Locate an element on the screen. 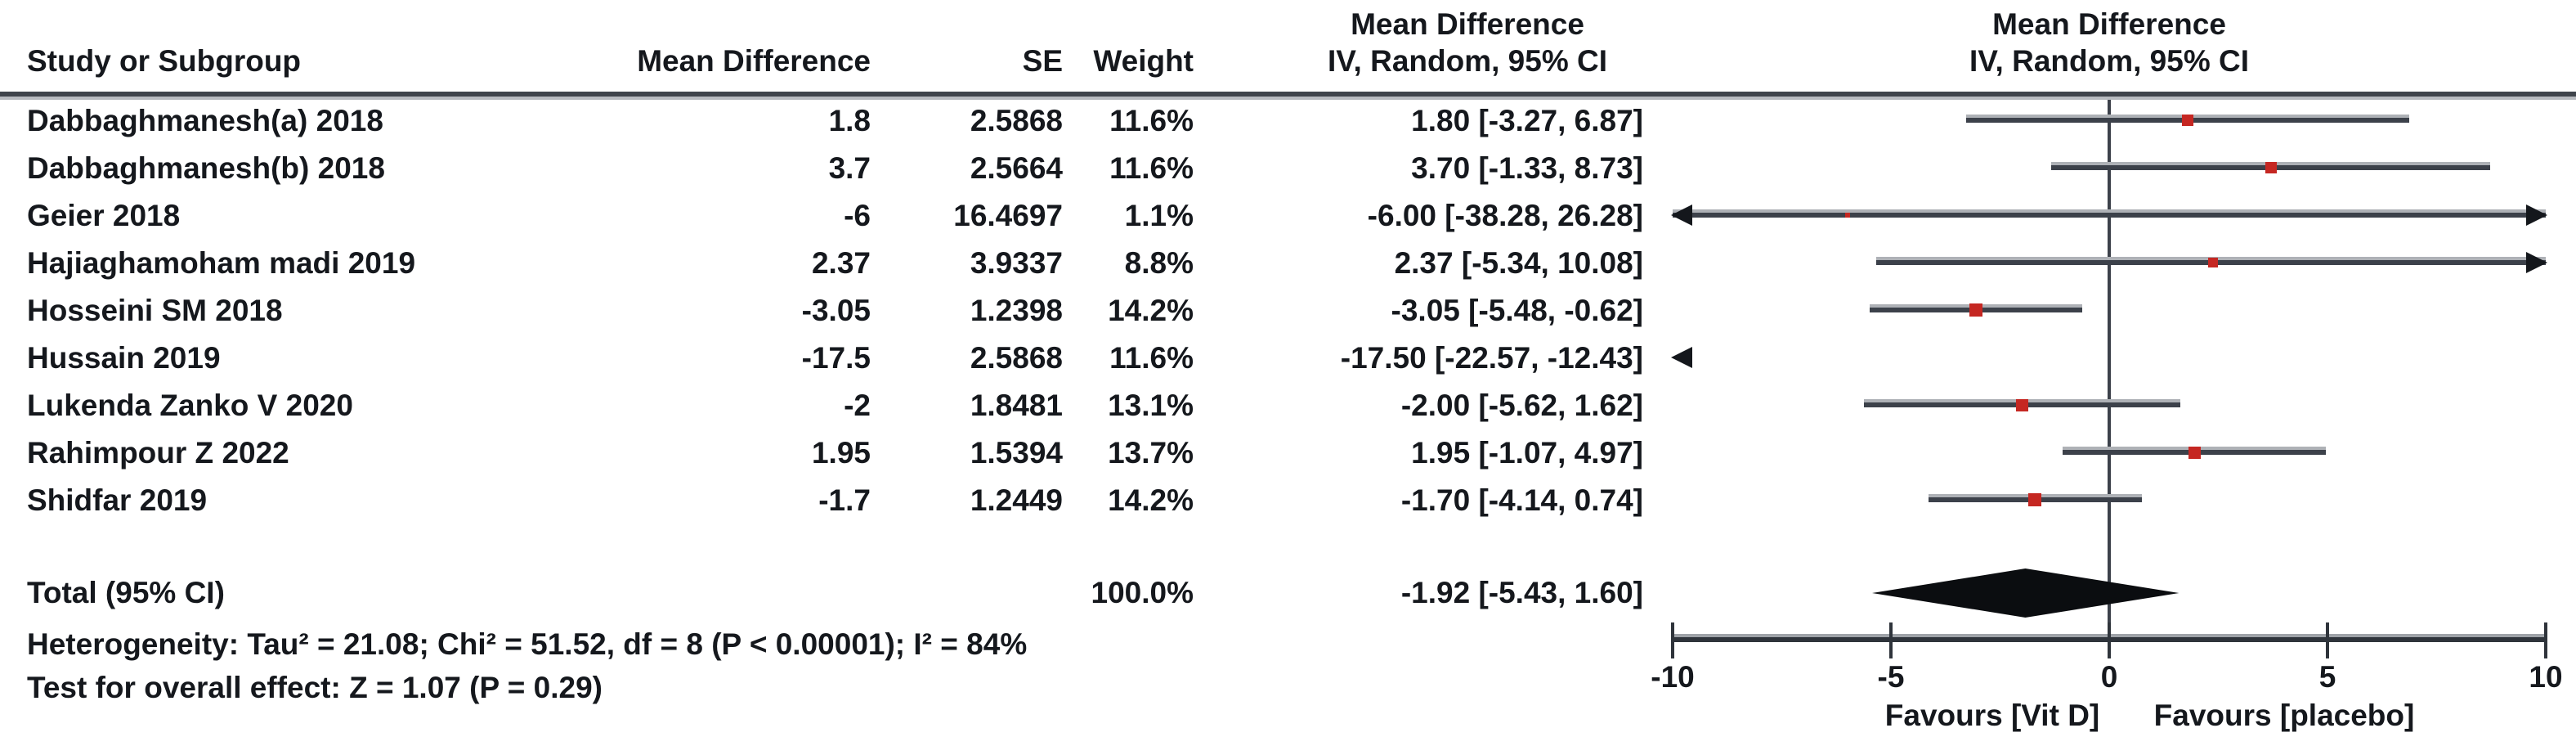  ci-value: 2.37 [-5.34, 10.08] is located at coordinates (1518, 263).